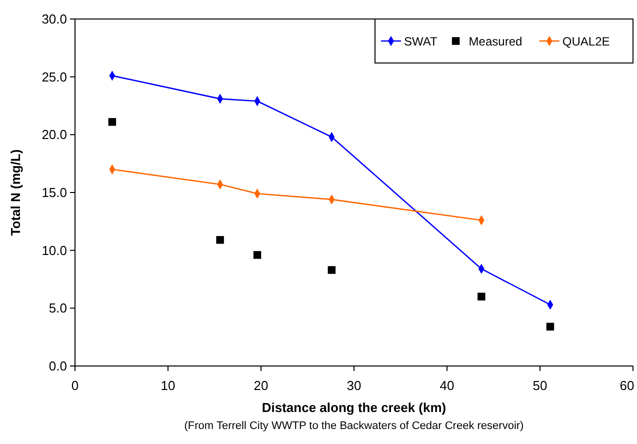 The height and width of the screenshot is (444, 637). I want to click on y-axis-title: Total N (mg/L), so click(15, 192).